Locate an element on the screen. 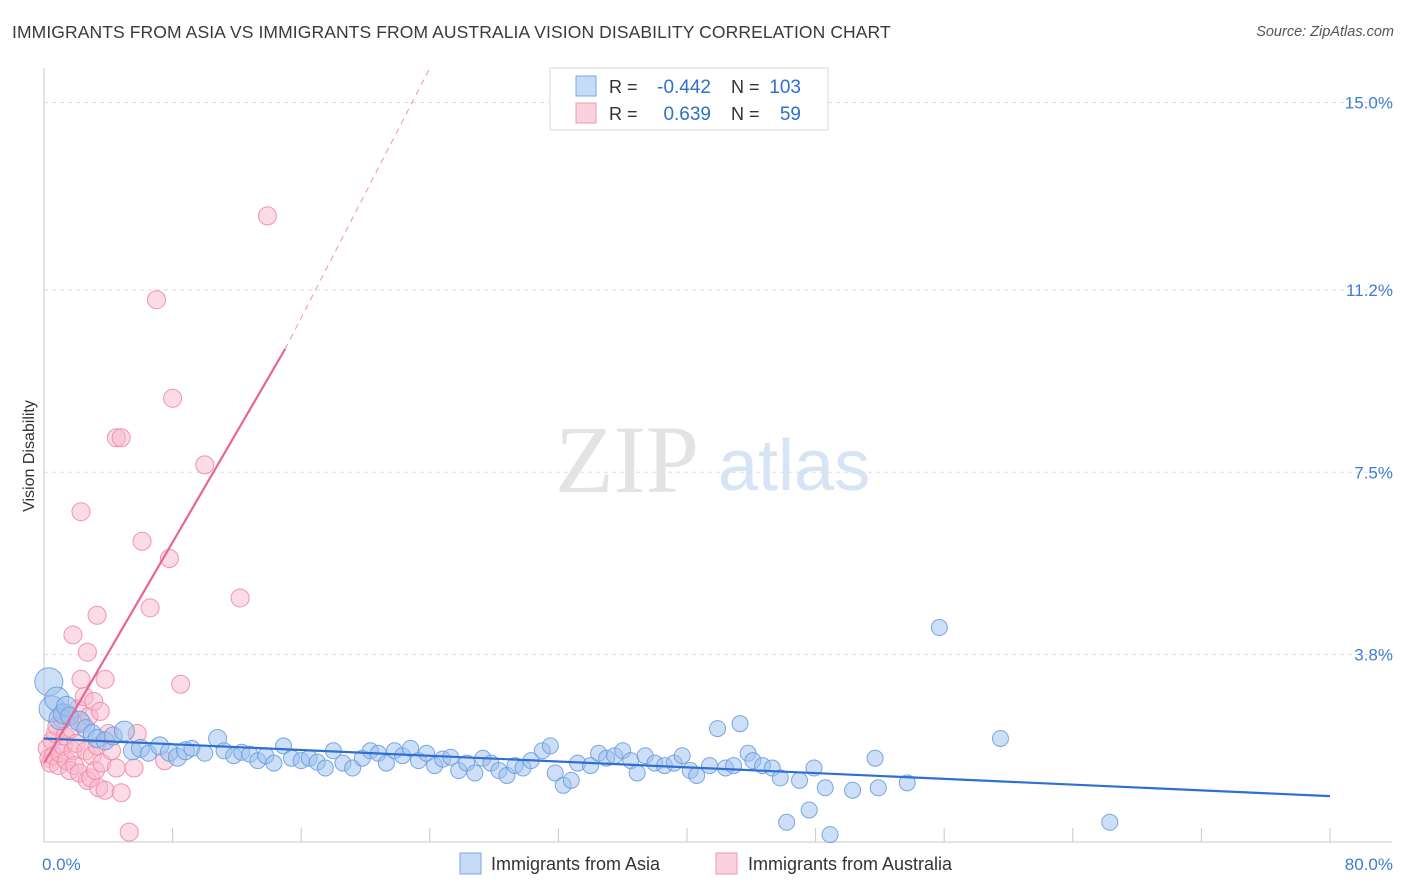  asia-trend-line is located at coordinates (687, 767).